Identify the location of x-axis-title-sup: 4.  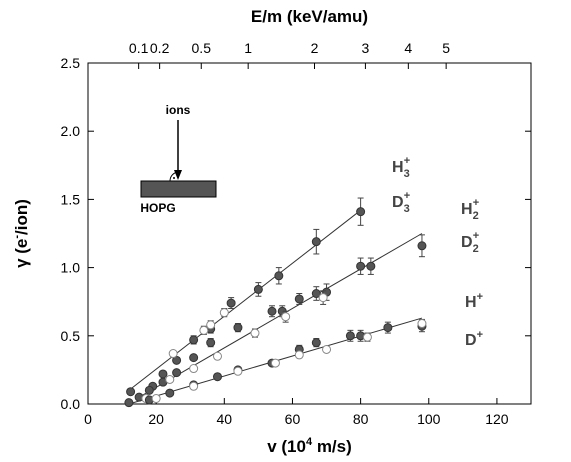
(309, 442).